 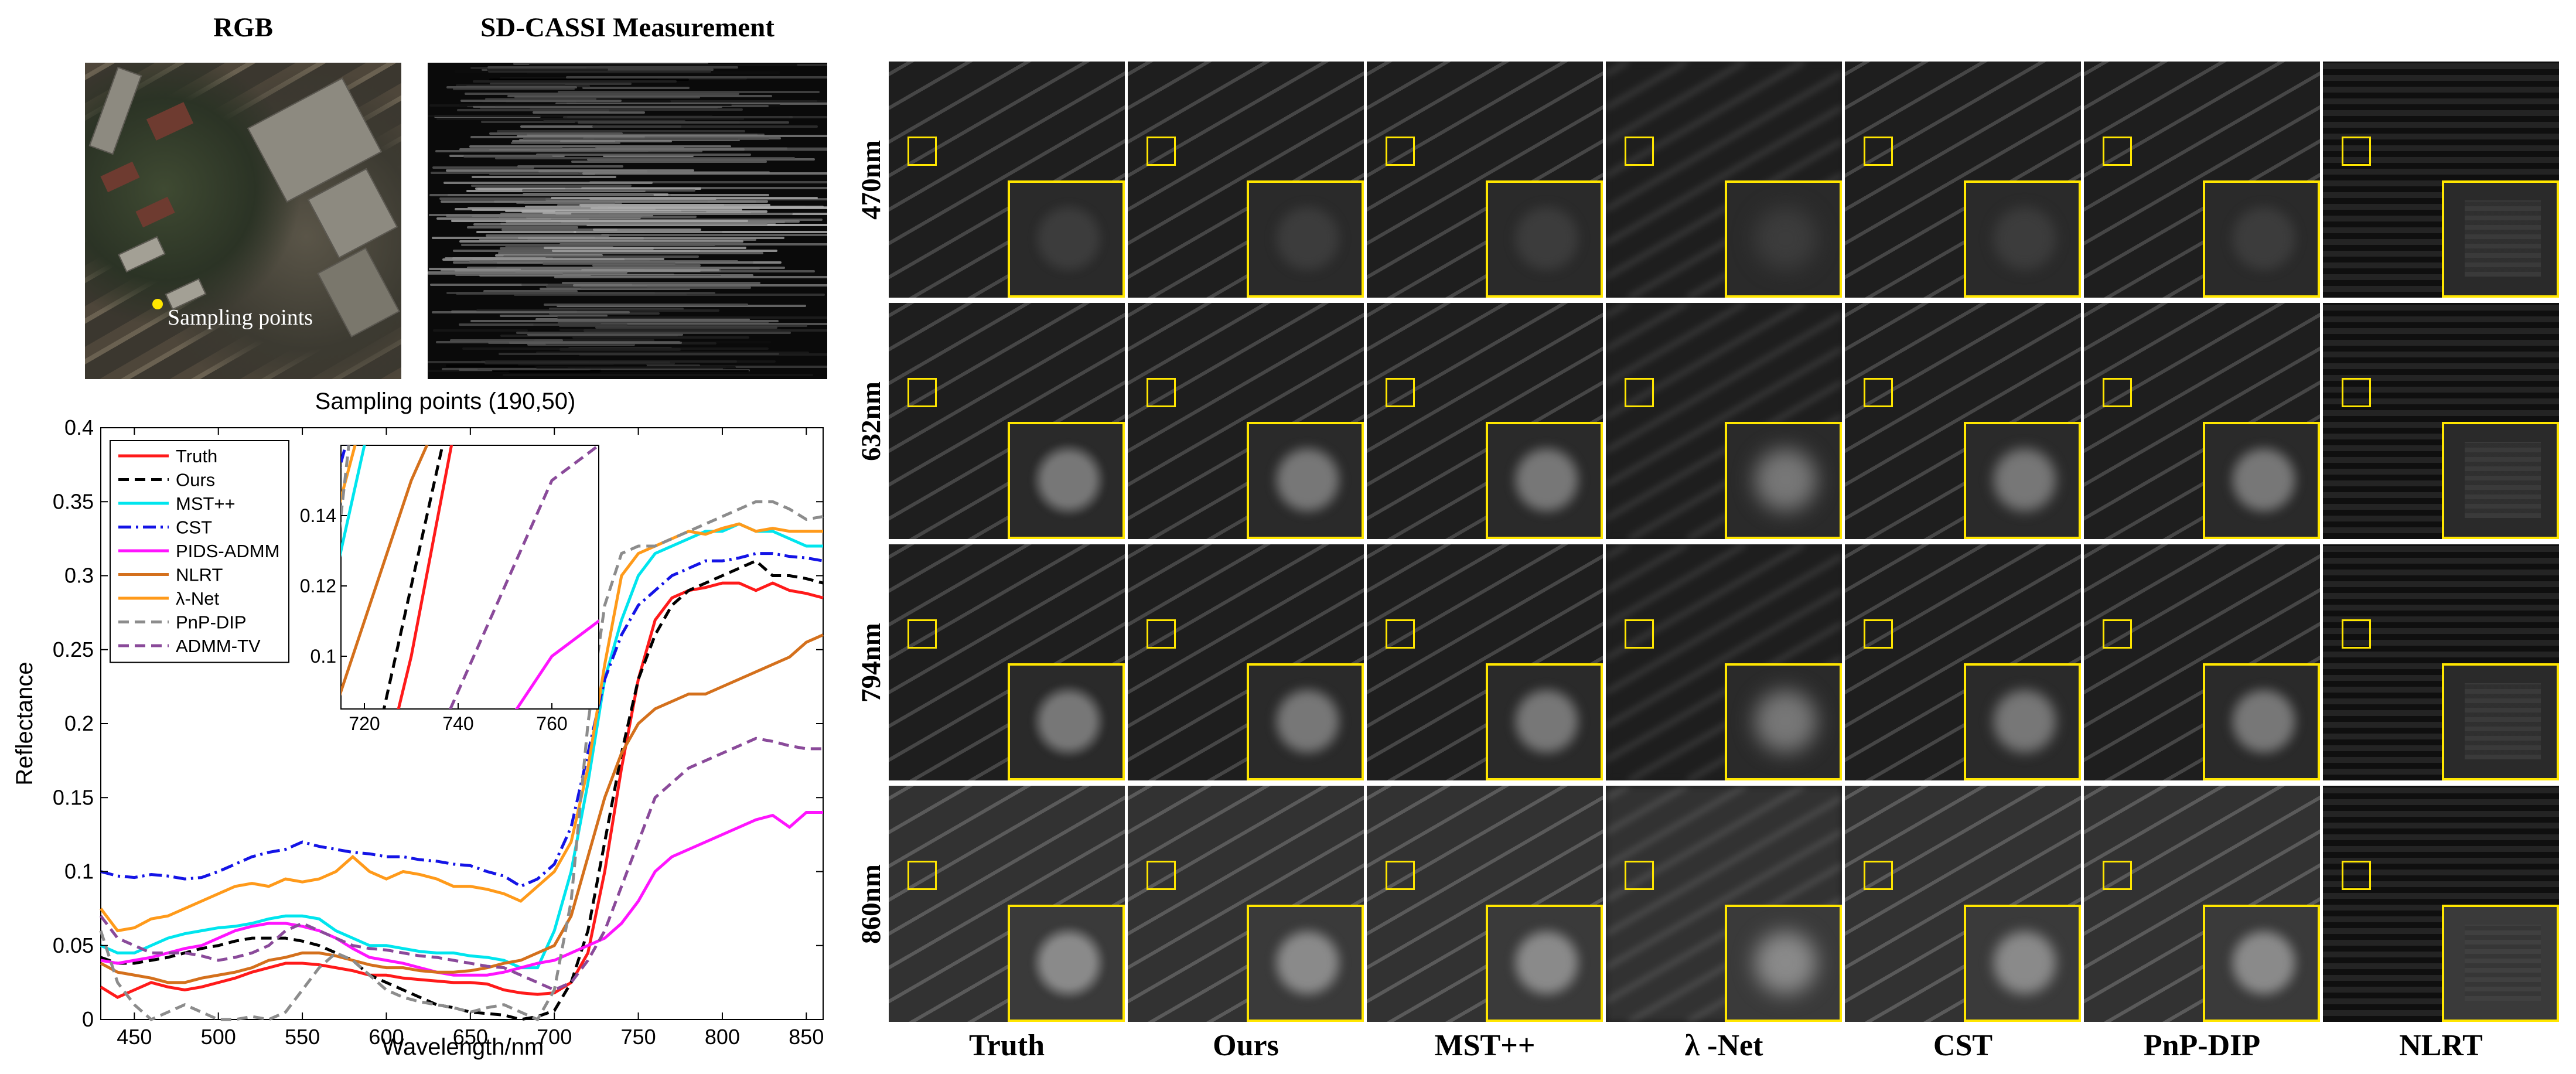 I want to click on x-tick-label: 600, so click(x=387, y=1037).